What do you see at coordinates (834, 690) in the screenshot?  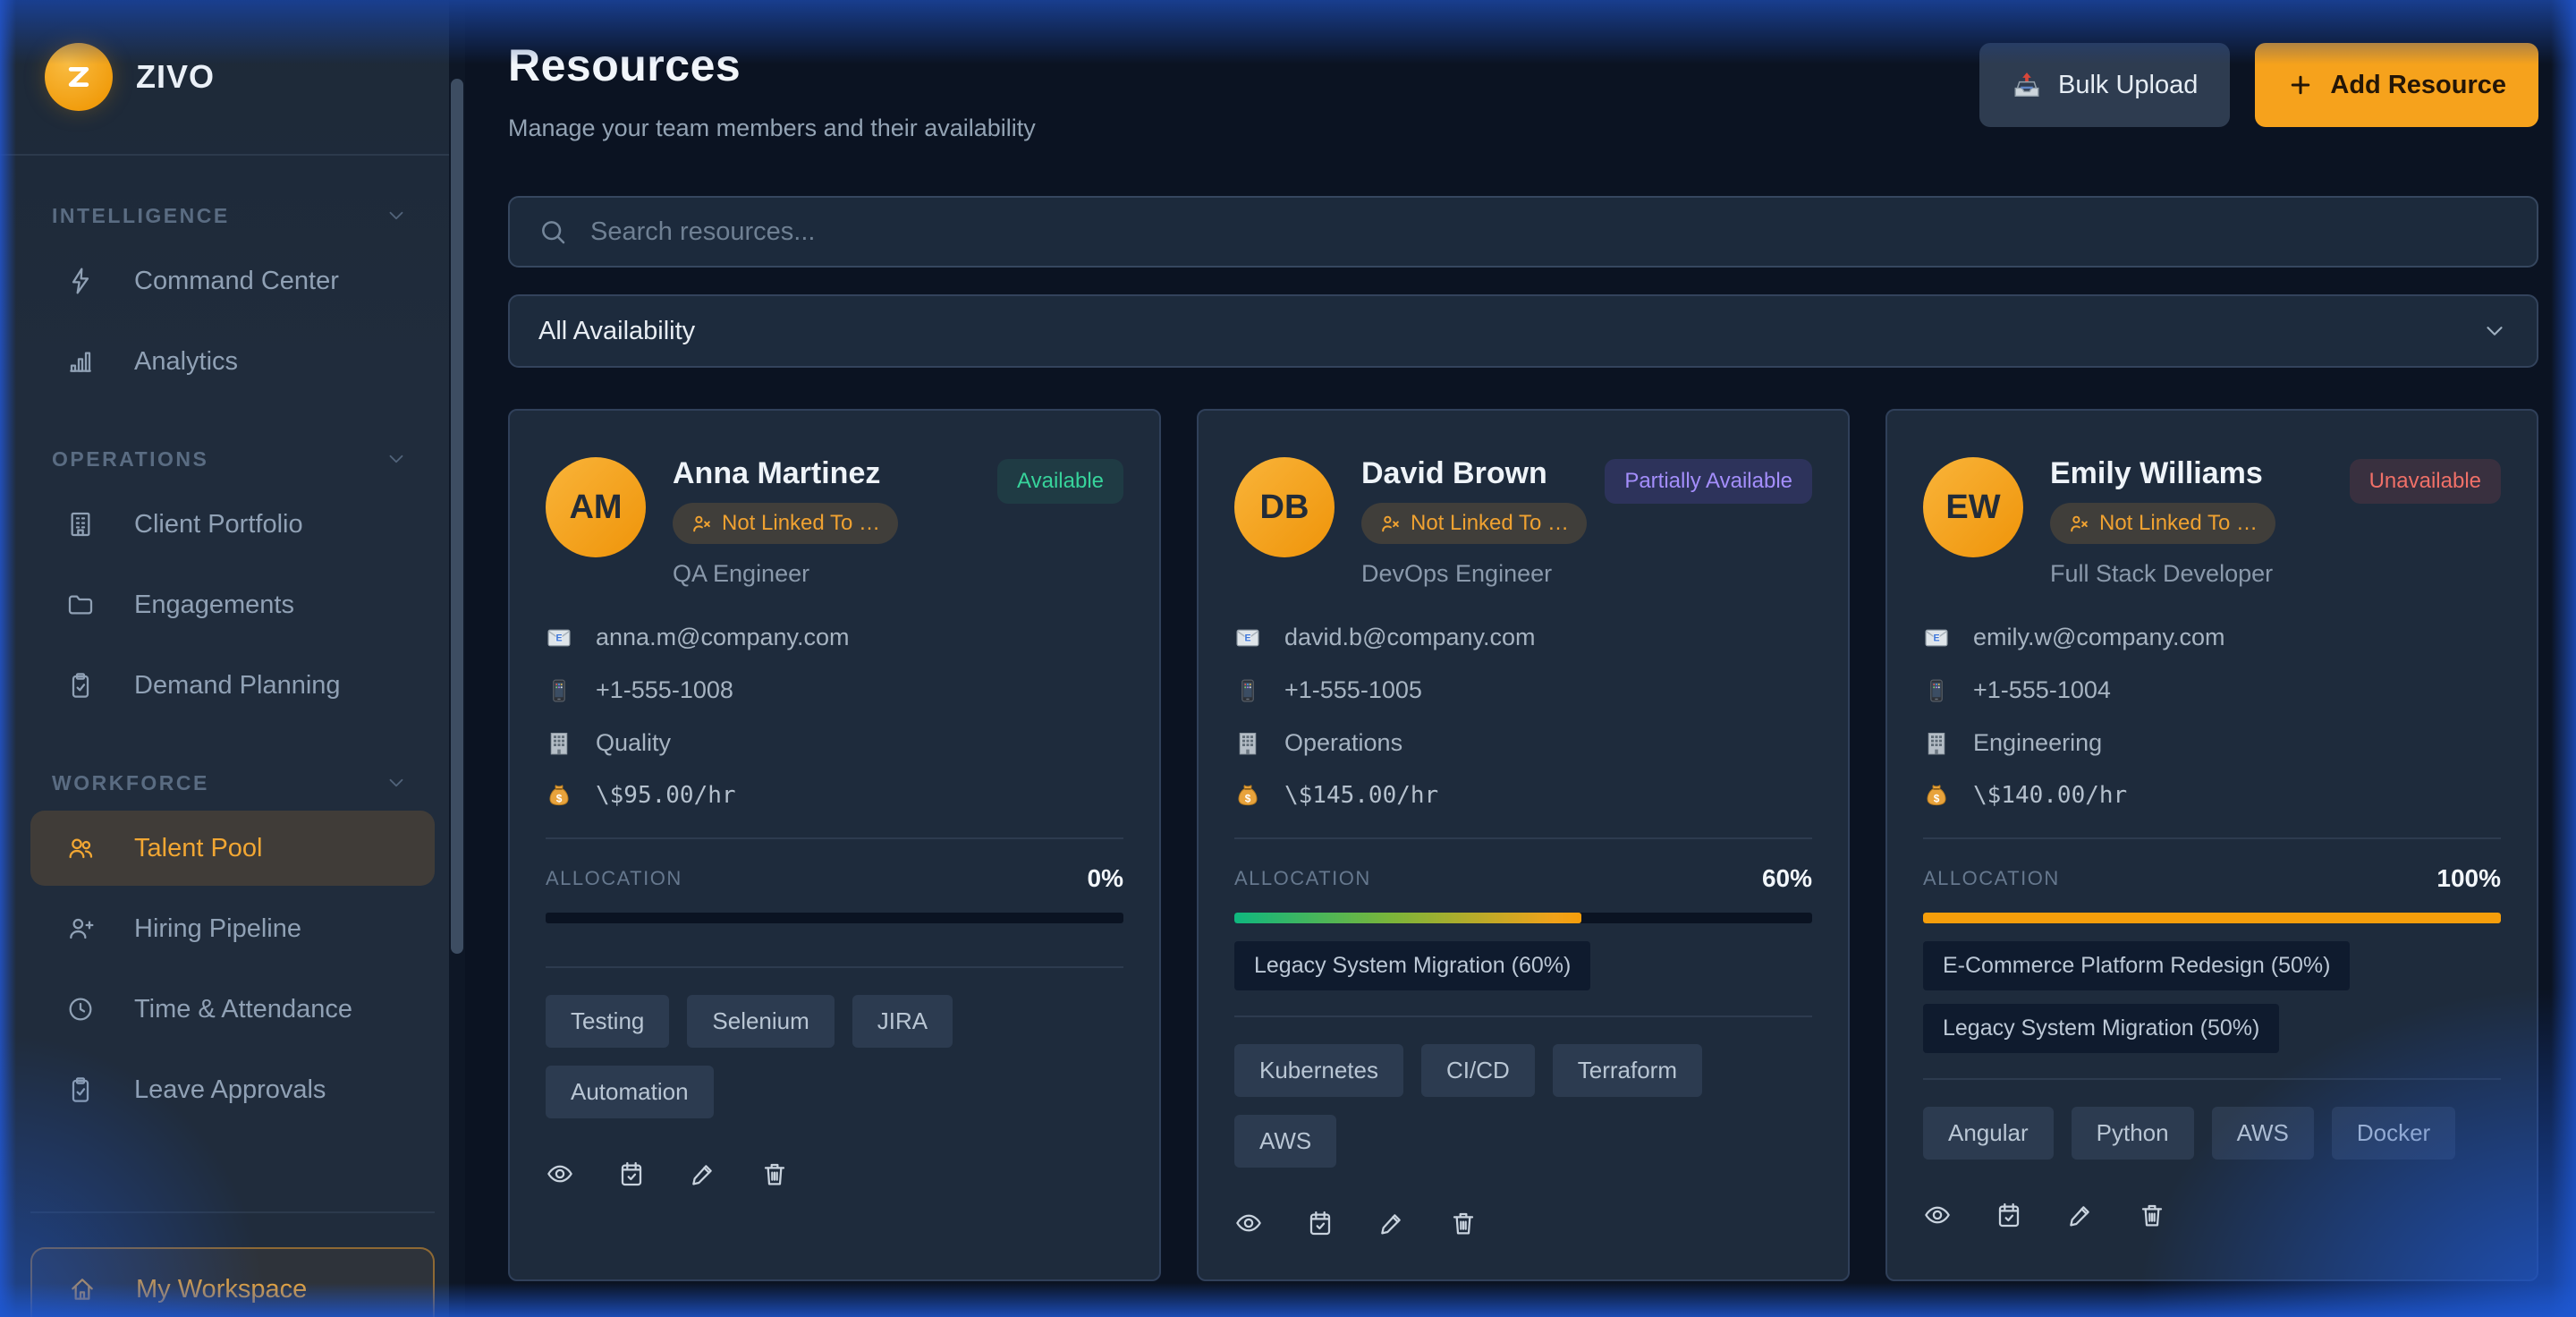 I see `phone-row: +1-555-1008` at bounding box center [834, 690].